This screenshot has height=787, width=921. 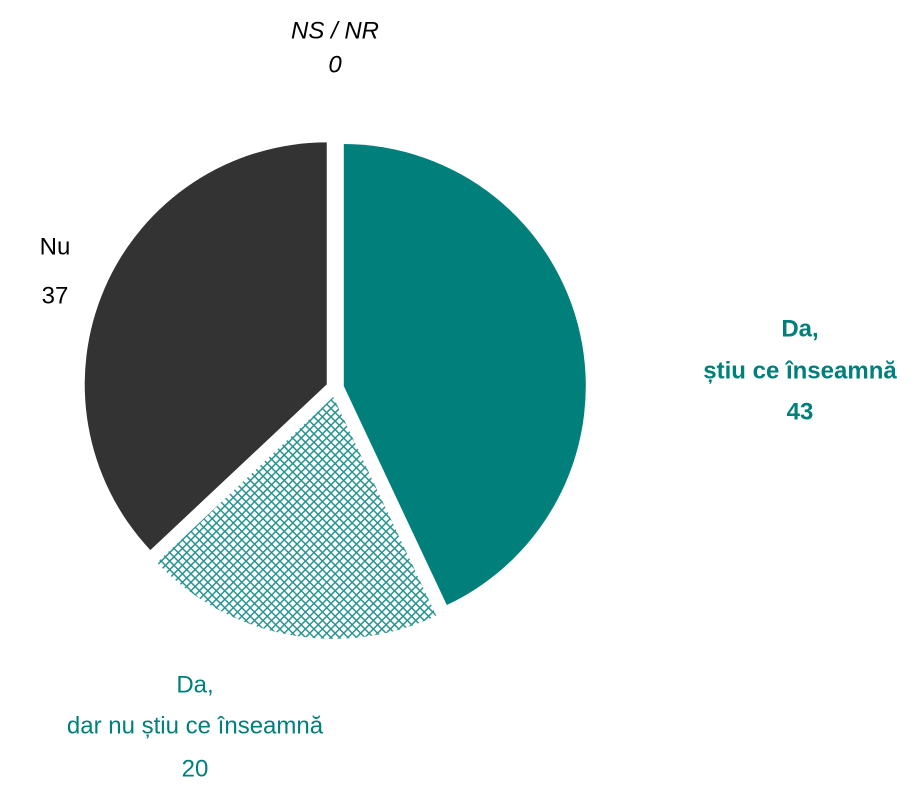 I want to click on slice-label: dar nu știu ce înseamnă, so click(x=195, y=725).